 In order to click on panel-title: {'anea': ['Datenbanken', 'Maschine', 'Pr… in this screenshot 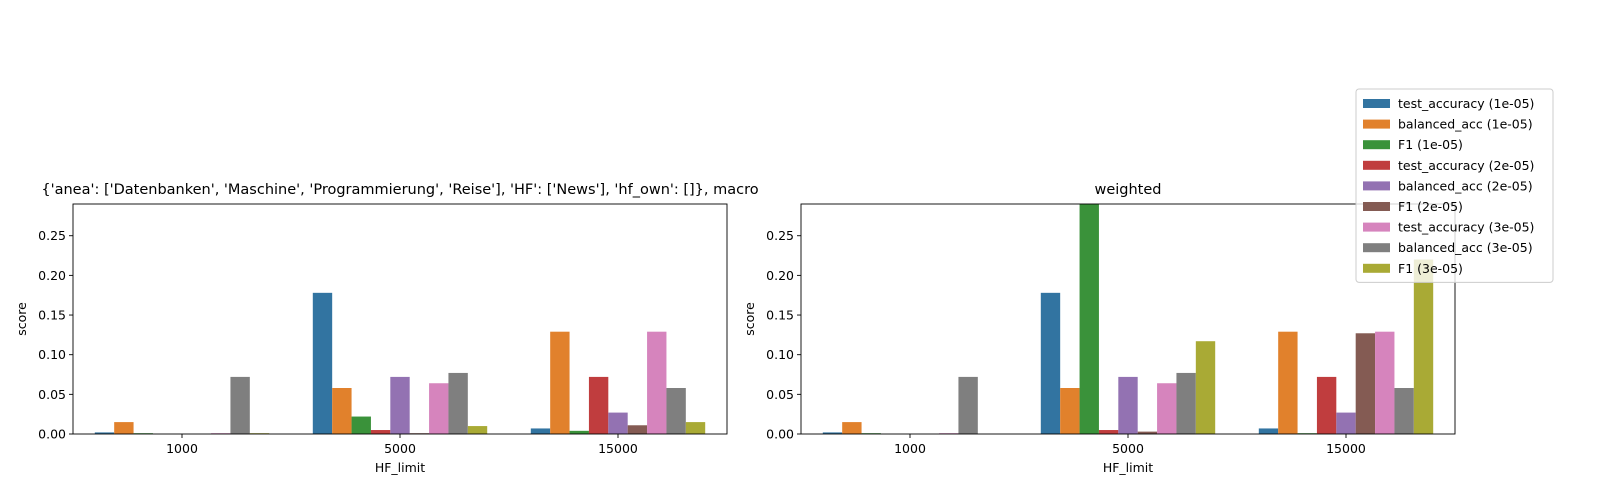, I will do `click(399, 190)`.